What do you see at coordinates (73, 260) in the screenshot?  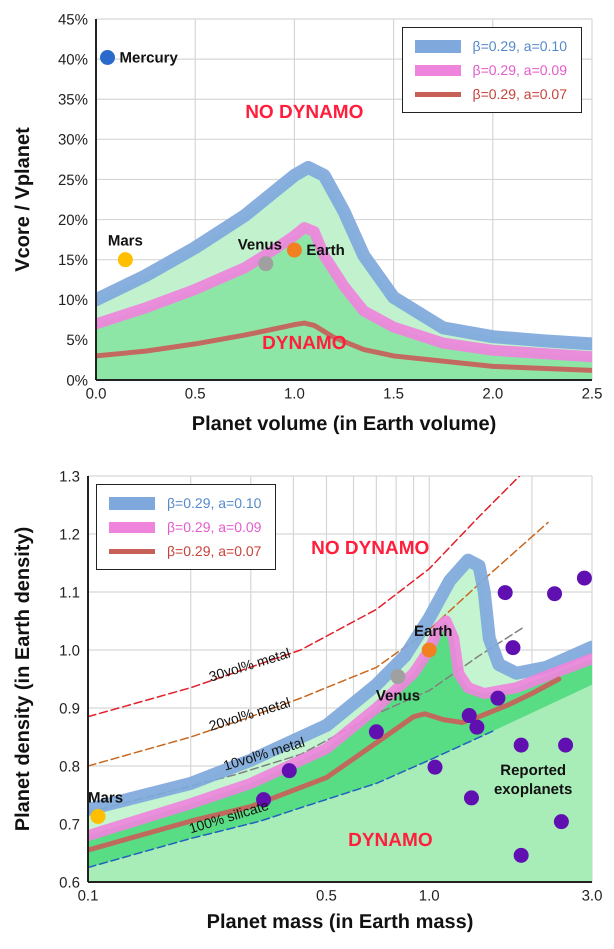 I see `y-tick-label: 15%` at bounding box center [73, 260].